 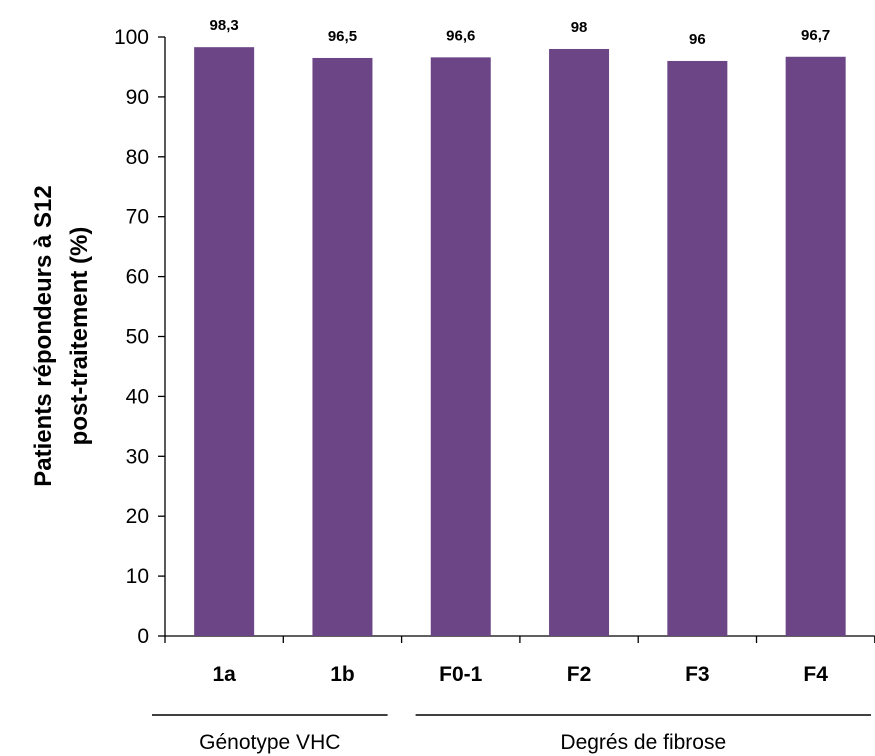 What do you see at coordinates (519, 639) in the screenshot?
I see `x-axis` at bounding box center [519, 639].